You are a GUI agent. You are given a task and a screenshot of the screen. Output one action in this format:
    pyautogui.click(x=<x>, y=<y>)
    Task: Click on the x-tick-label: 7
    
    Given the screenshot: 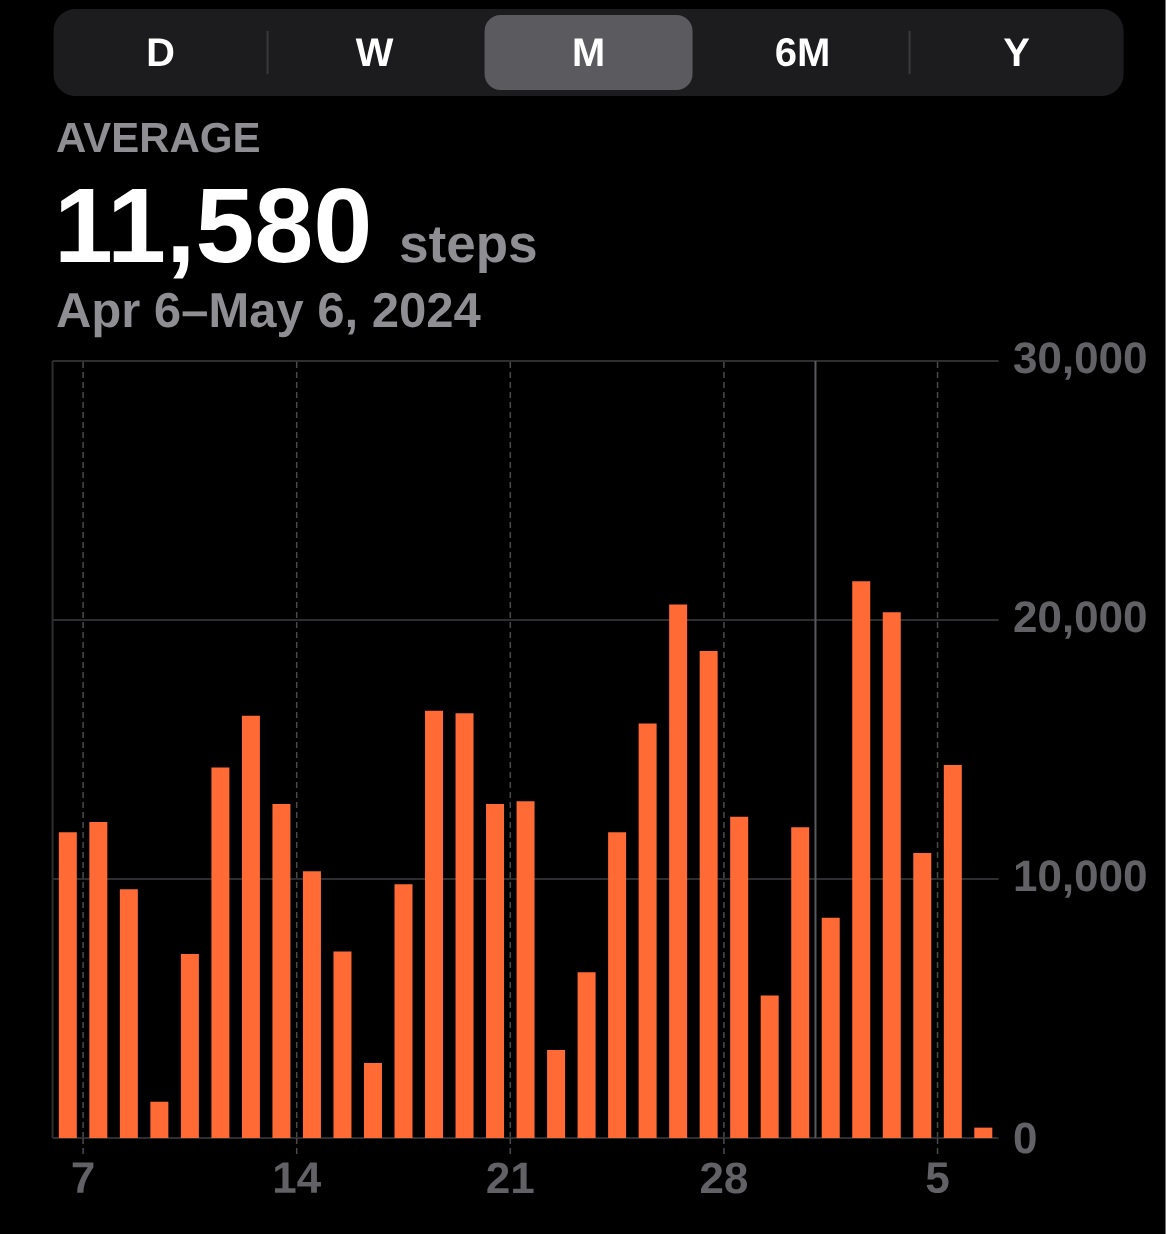 What is the action you would take?
    pyautogui.click(x=83, y=1177)
    